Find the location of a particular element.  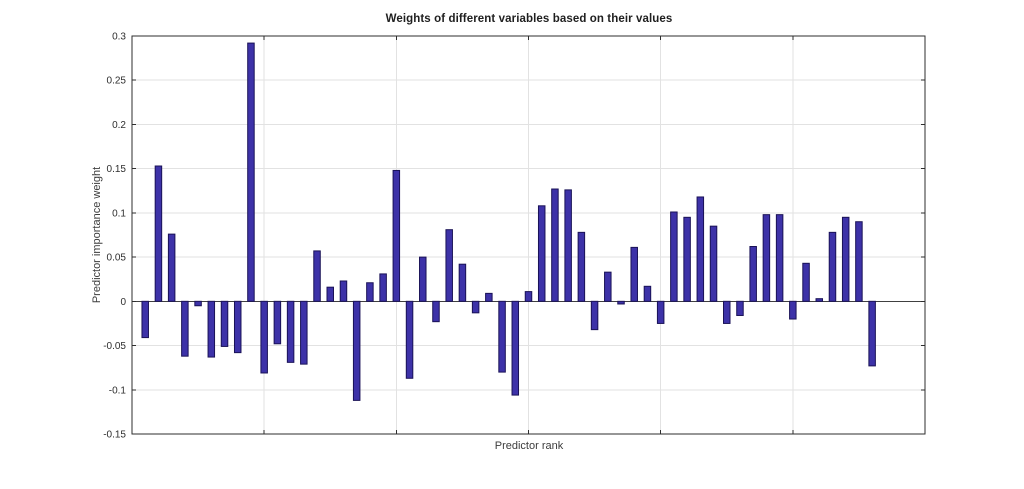

y-tick-label: 0.25 is located at coordinates (117, 81).